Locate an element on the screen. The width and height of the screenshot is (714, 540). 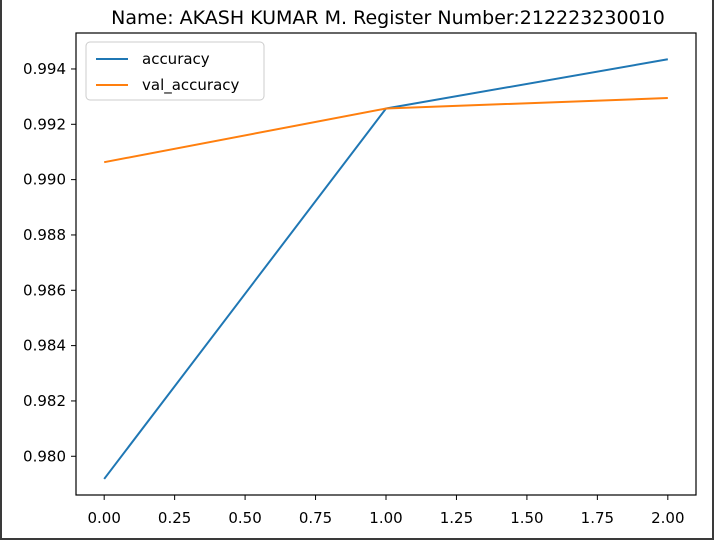
x-tick-label: 1.50 is located at coordinates (526, 518).